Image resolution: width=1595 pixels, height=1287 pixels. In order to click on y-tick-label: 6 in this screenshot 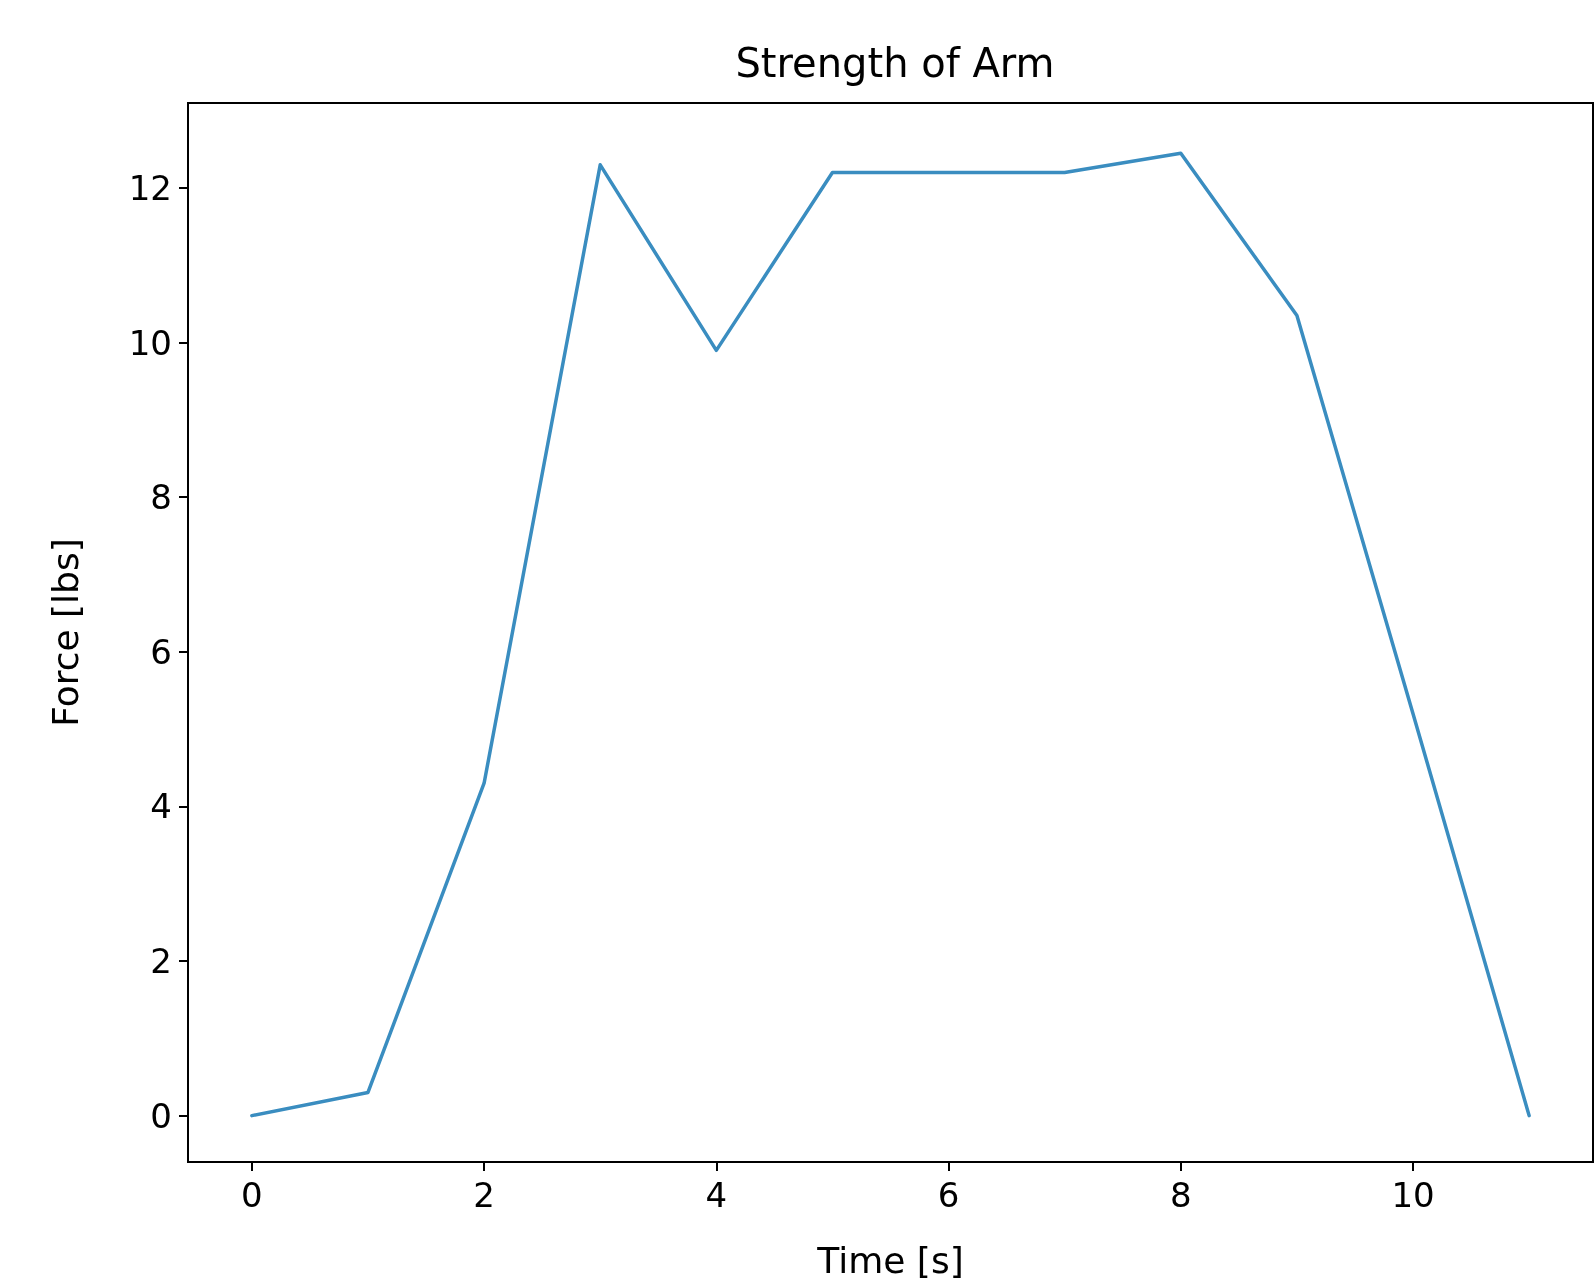, I will do `click(161, 651)`.